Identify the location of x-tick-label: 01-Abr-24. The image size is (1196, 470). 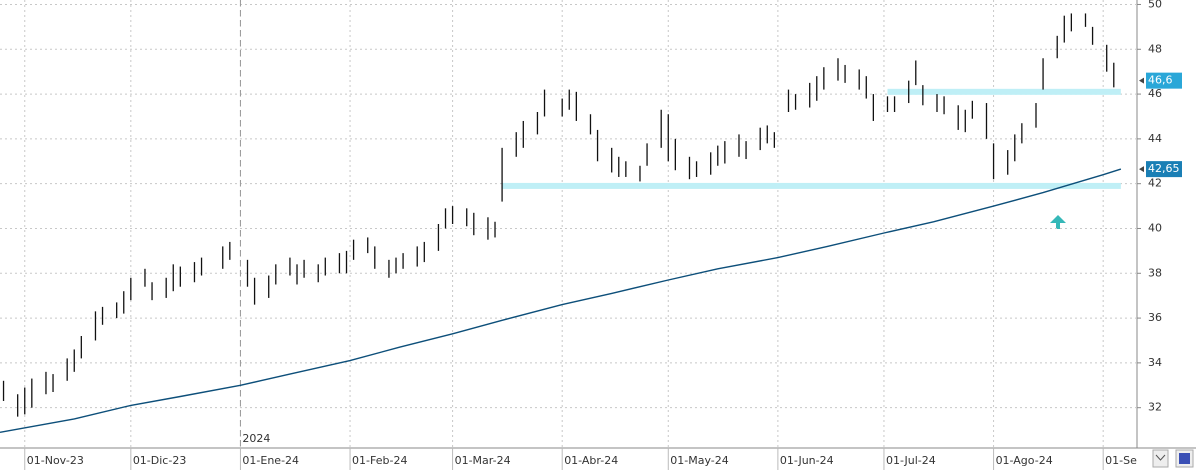
(591, 460).